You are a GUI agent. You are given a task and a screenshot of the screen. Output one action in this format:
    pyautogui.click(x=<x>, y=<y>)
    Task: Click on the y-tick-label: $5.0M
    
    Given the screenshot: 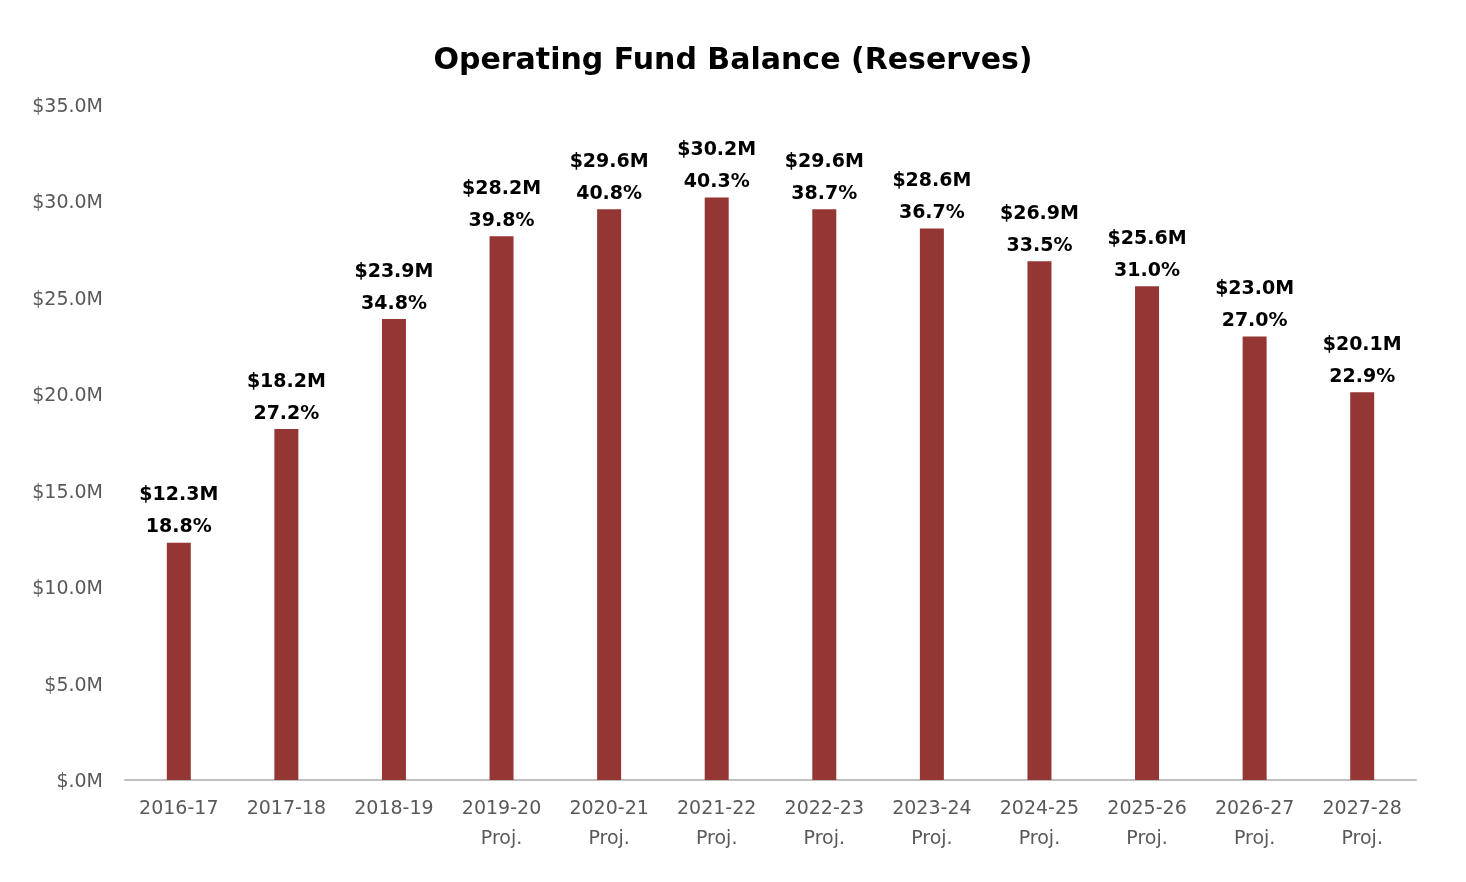 What is the action you would take?
    pyautogui.click(x=73, y=683)
    